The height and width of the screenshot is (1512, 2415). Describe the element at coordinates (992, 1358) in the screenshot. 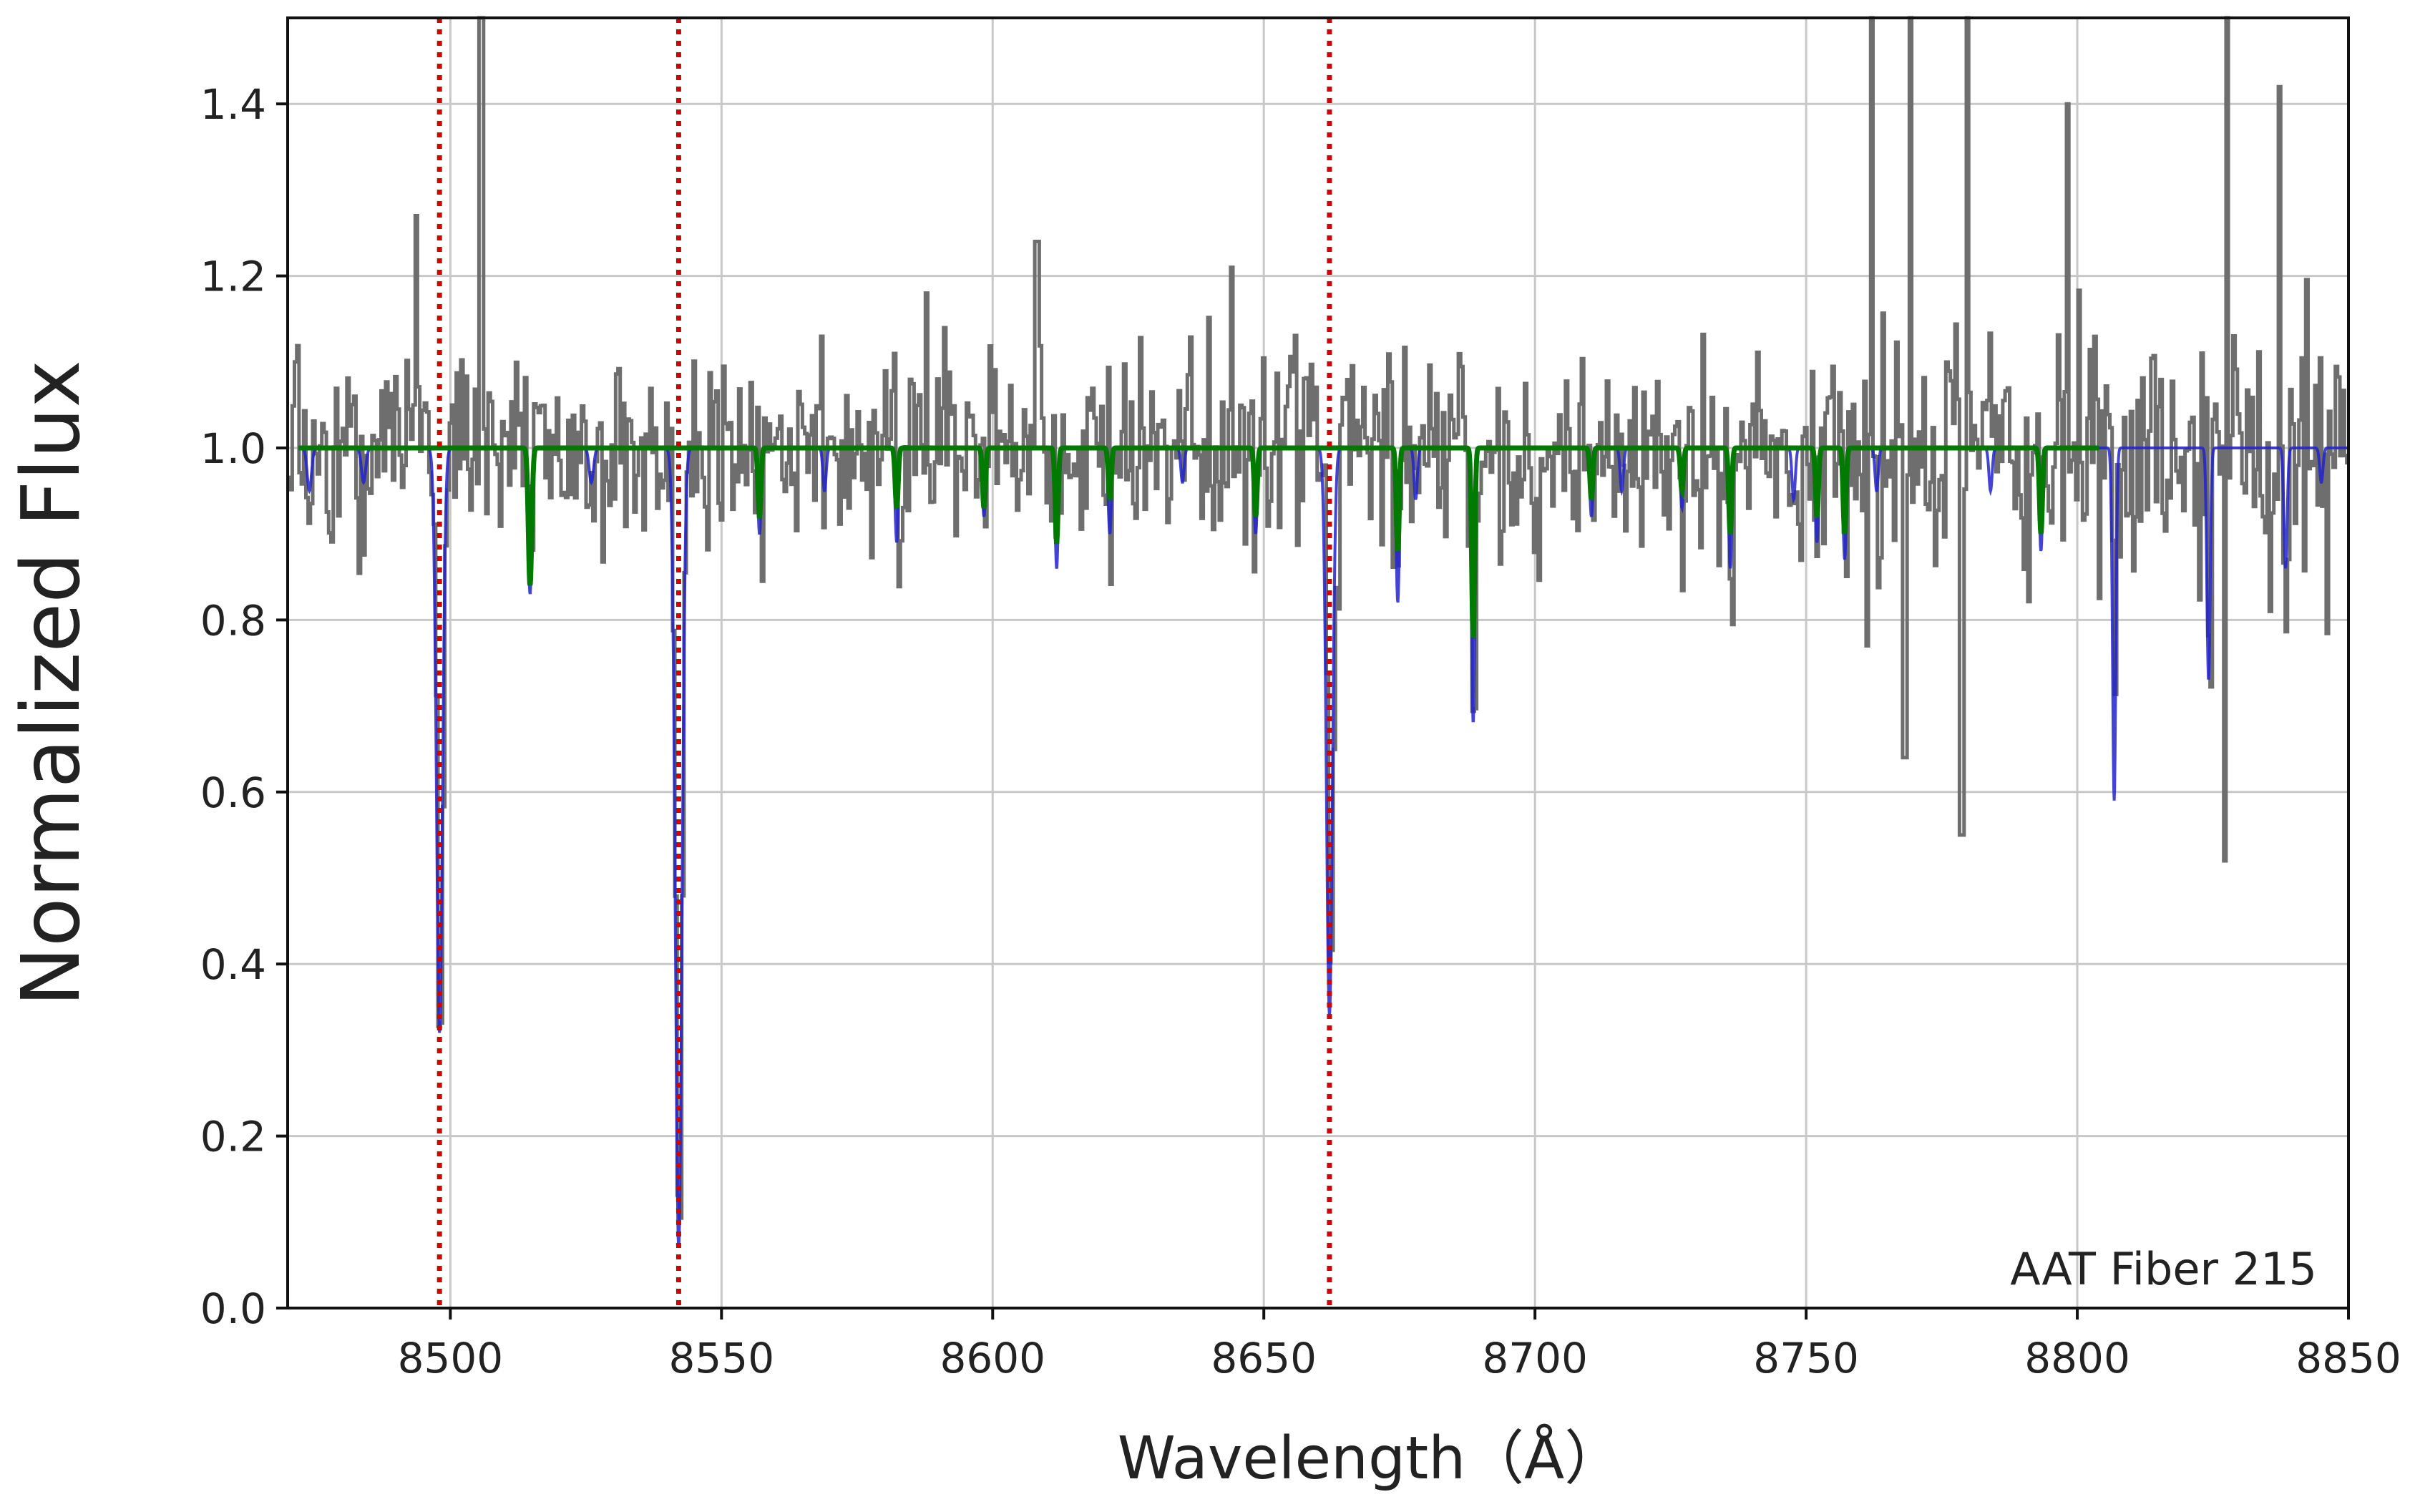

I see `x-tick-label: 8600` at that location.